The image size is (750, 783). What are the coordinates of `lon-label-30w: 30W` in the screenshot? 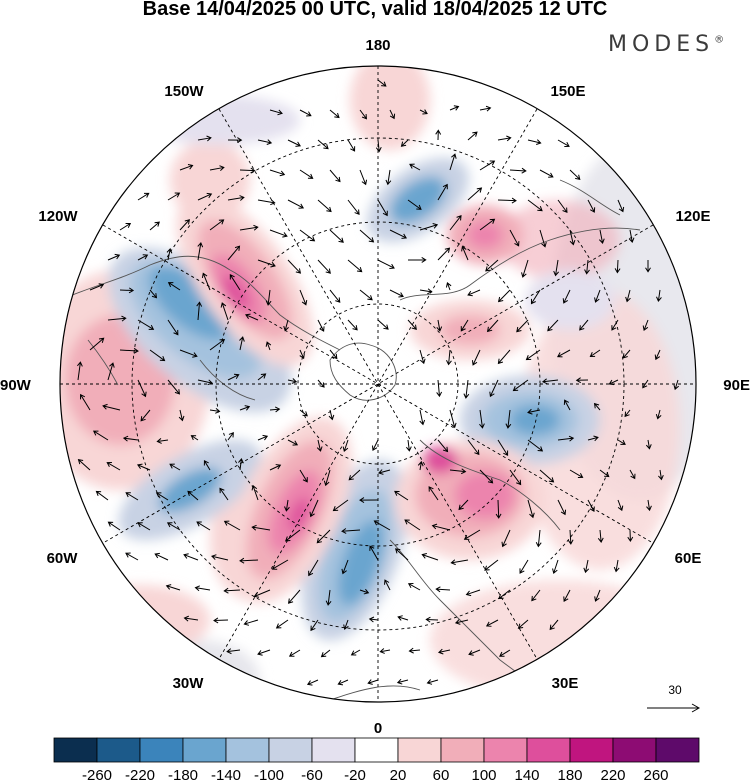 It's located at (189, 683).